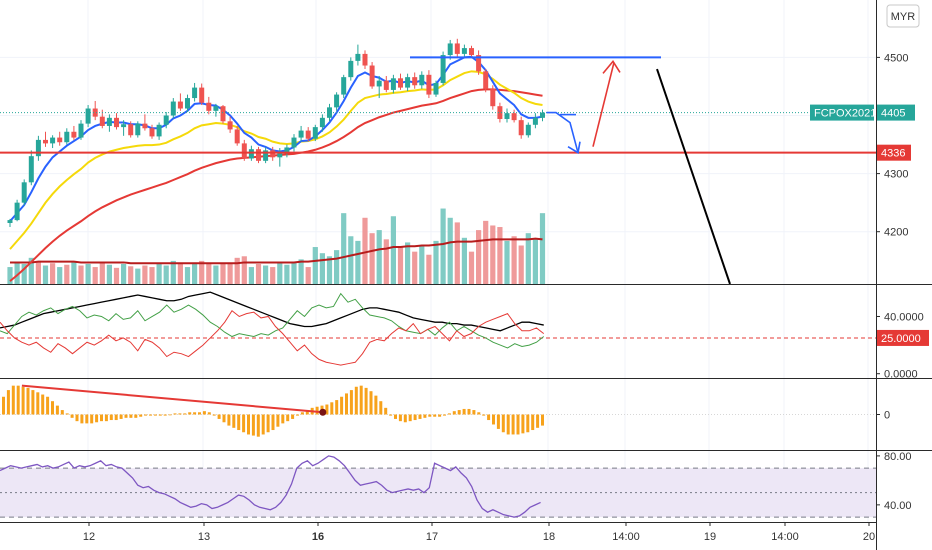 The height and width of the screenshot is (550, 932). Describe the element at coordinates (896, 112) in the screenshot. I see `last-price-tag: 4405` at that location.